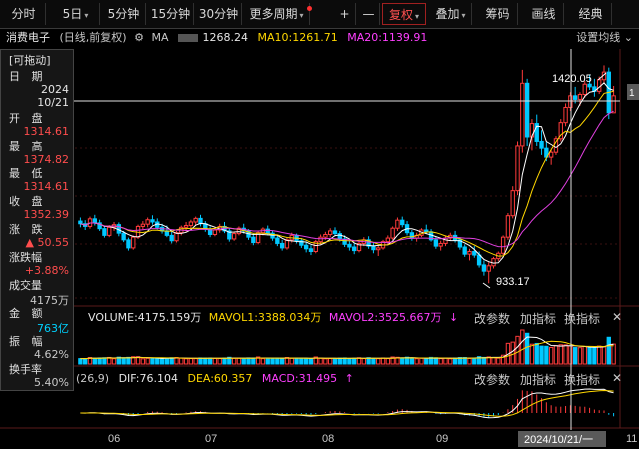  I want to click on more-periods-dropdown: 更多周期 ▾, so click(277, 14).